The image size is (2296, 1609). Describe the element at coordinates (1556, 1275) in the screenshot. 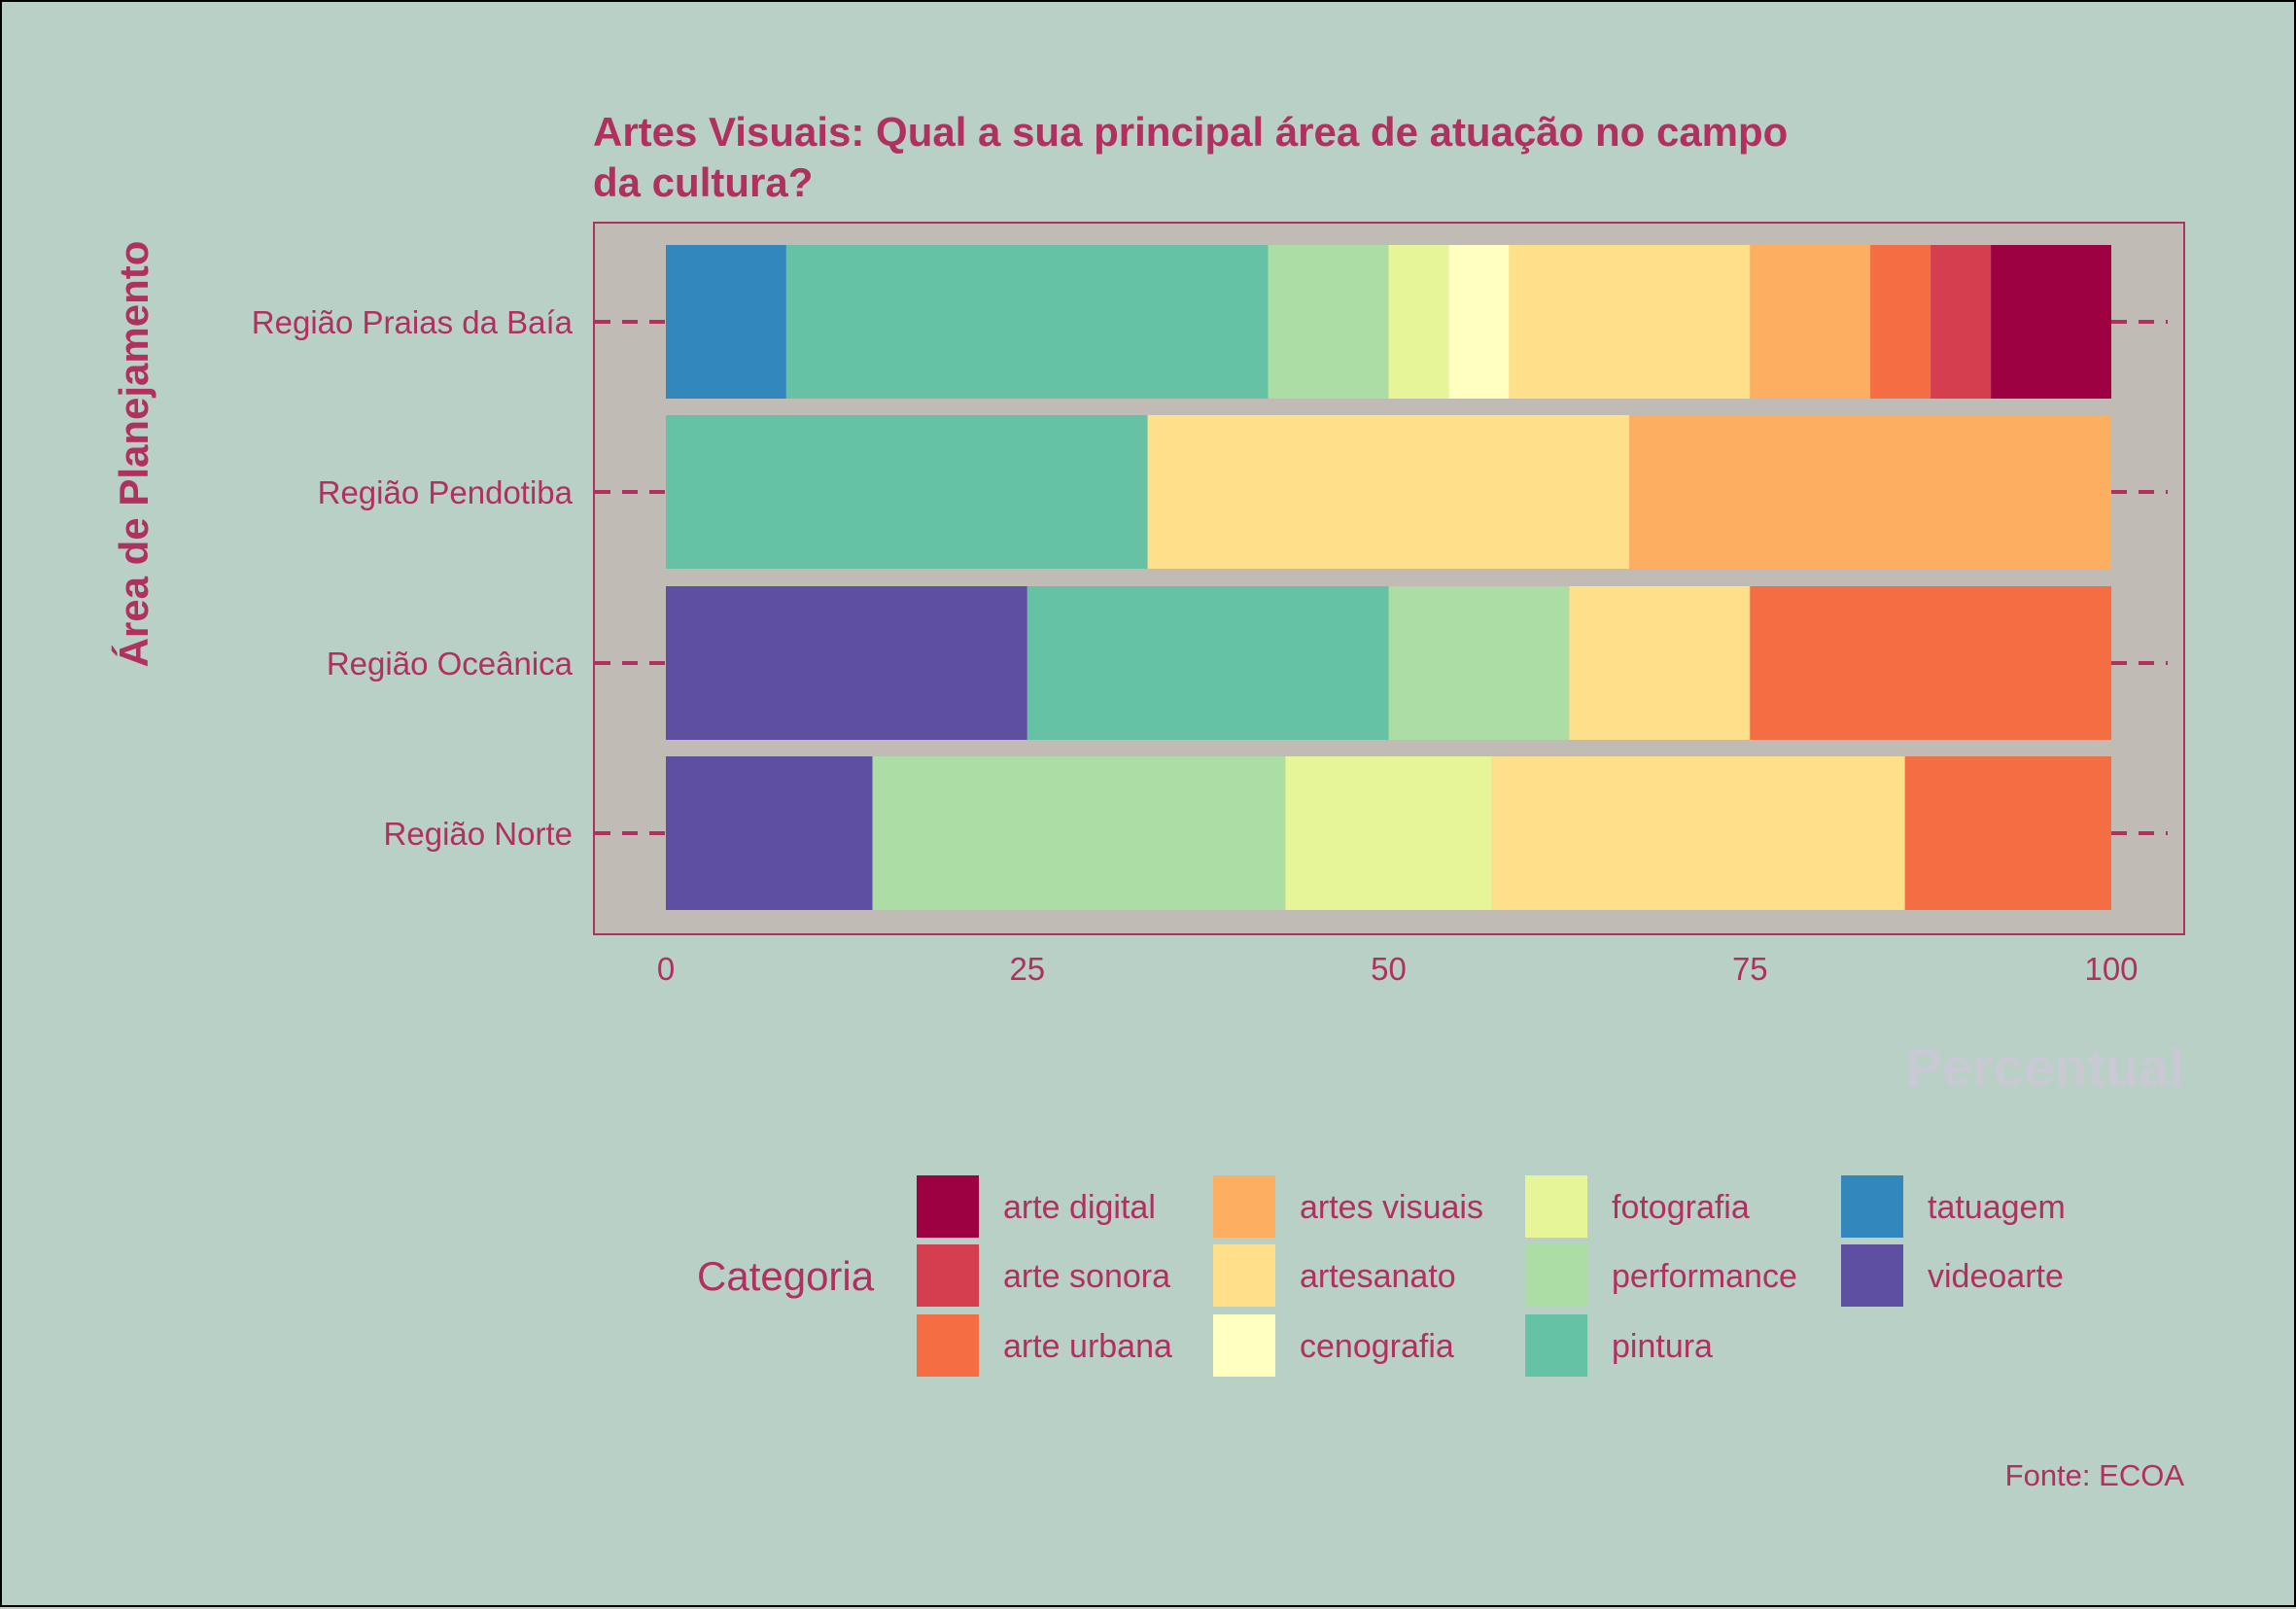

I see `legend-key-performance` at that location.